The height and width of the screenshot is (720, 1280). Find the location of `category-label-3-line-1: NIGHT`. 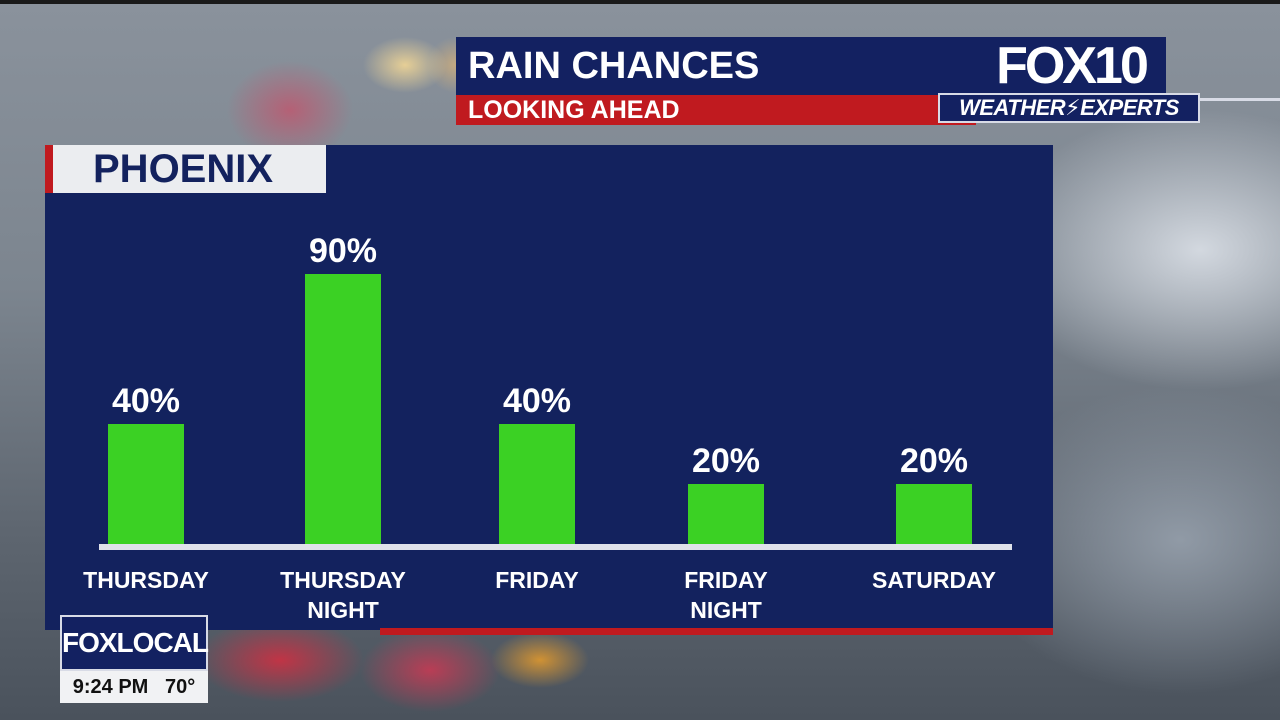

category-label-3-line-1: NIGHT is located at coordinates (726, 610).